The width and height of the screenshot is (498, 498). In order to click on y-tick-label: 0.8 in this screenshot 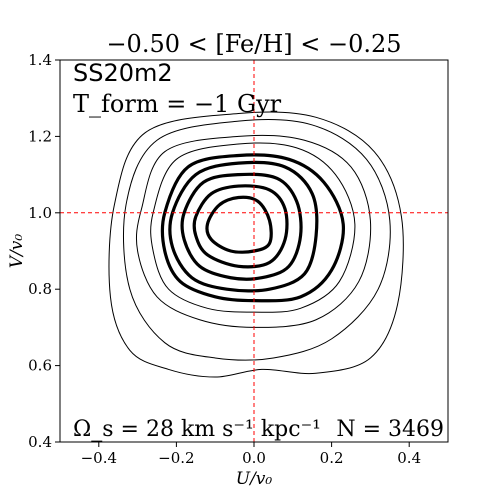, I will do `click(40, 289)`.